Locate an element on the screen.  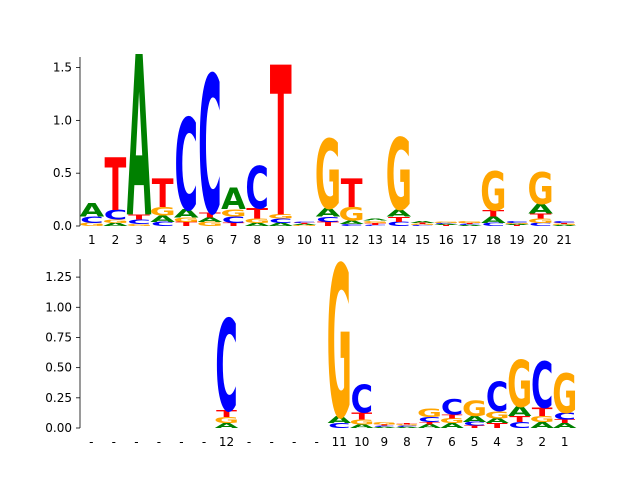
x-tick-label: 2 is located at coordinates (116, 240).